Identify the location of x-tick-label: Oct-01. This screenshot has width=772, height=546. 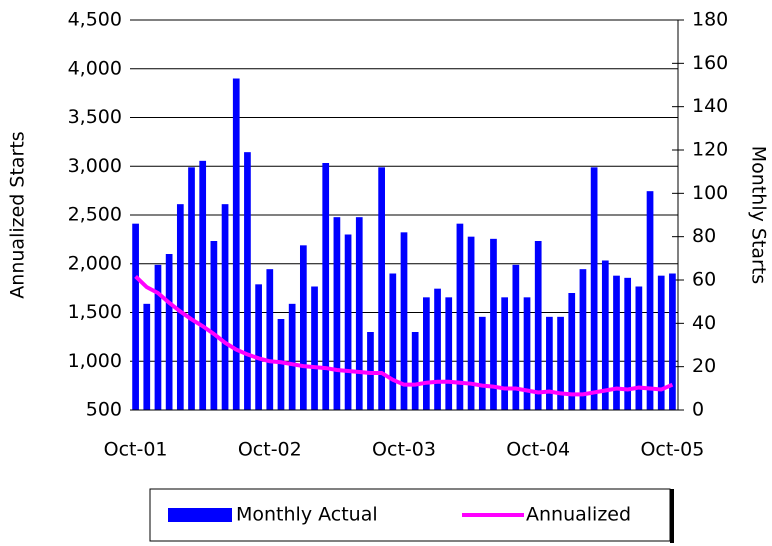
(136, 450).